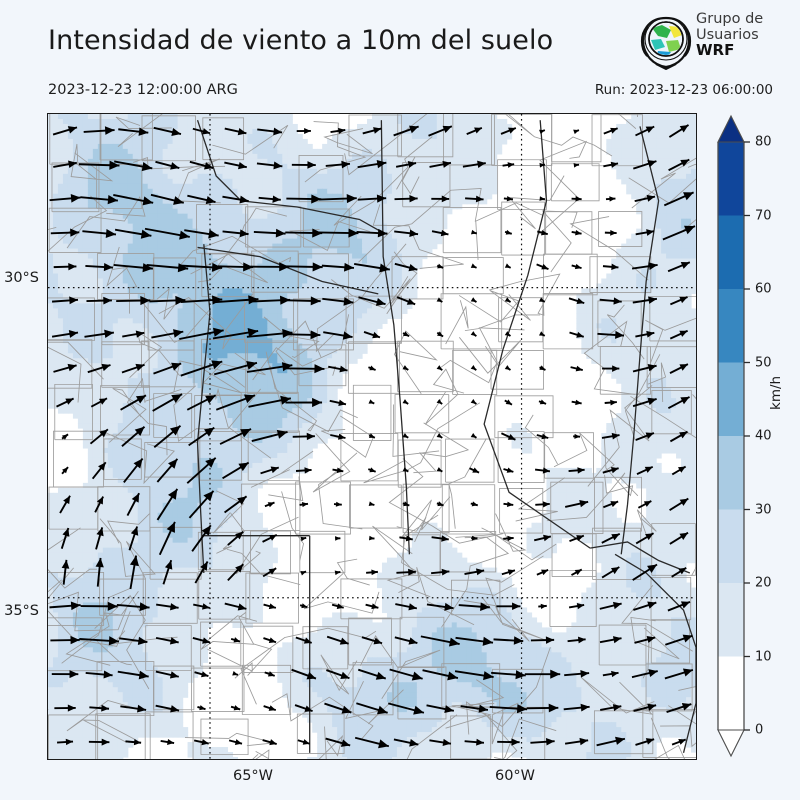  Describe the element at coordinates (143, 90) in the screenshot. I see `valid-time-label: 2023-12-23 12:00:00 ARG` at that location.